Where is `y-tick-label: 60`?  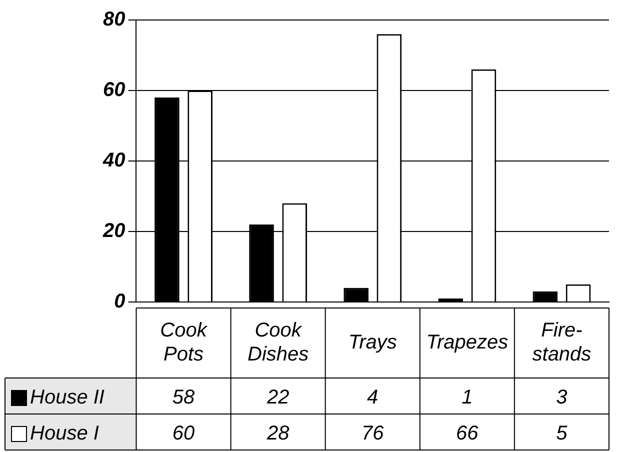 y-tick-label: 60 is located at coordinates (114, 90).